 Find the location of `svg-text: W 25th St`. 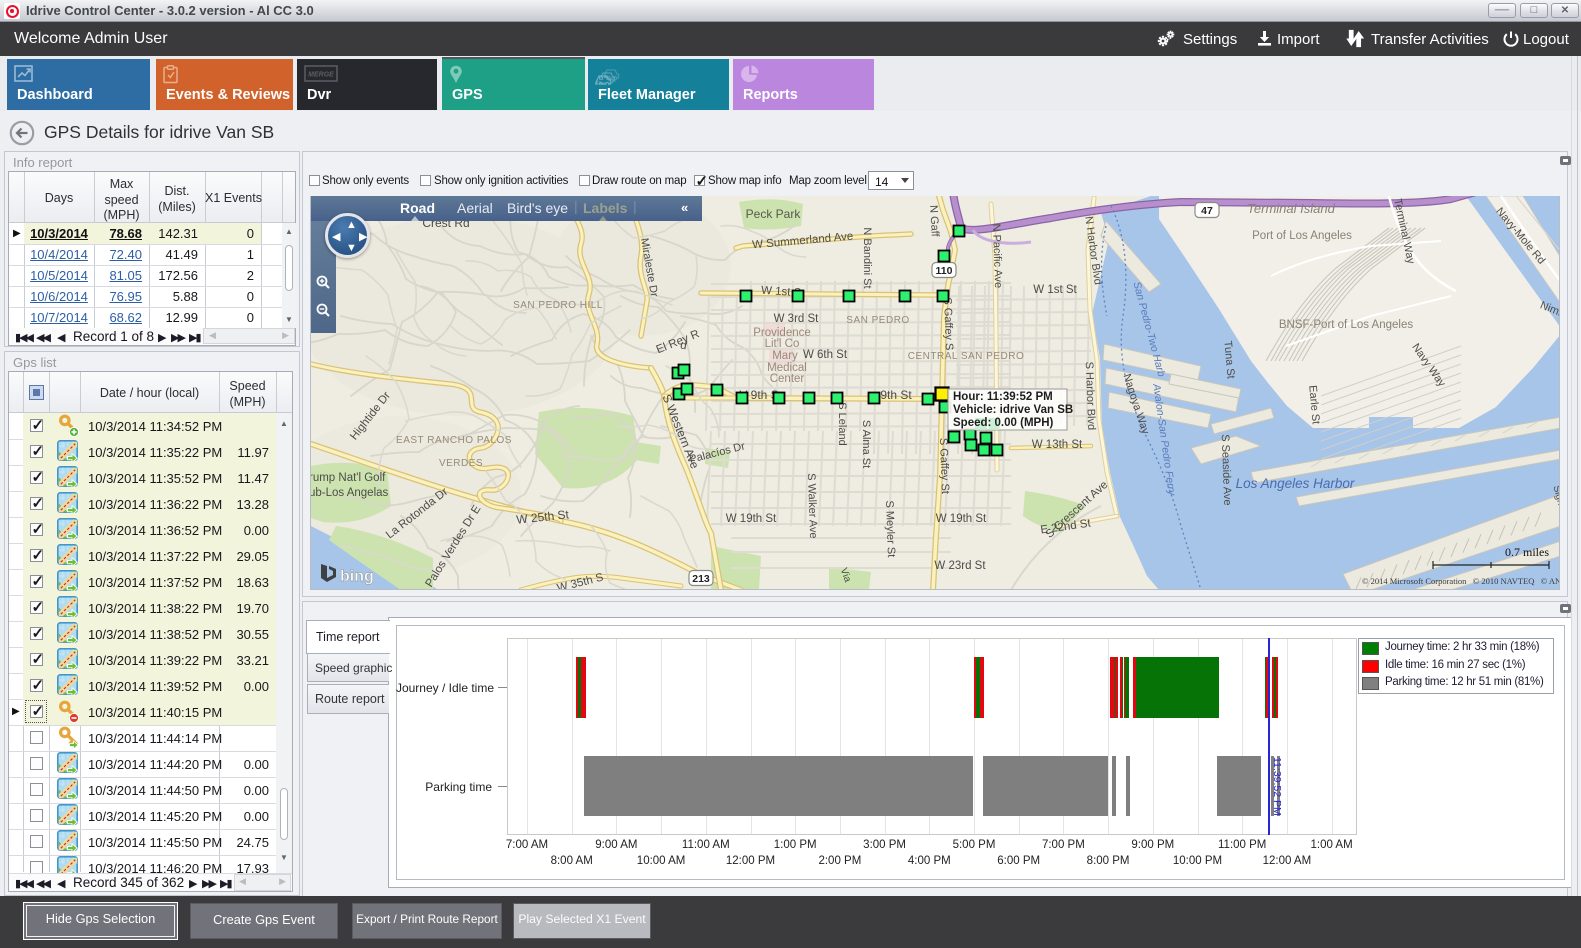

svg-text: W 25th St is located at coordinates (543, 517).